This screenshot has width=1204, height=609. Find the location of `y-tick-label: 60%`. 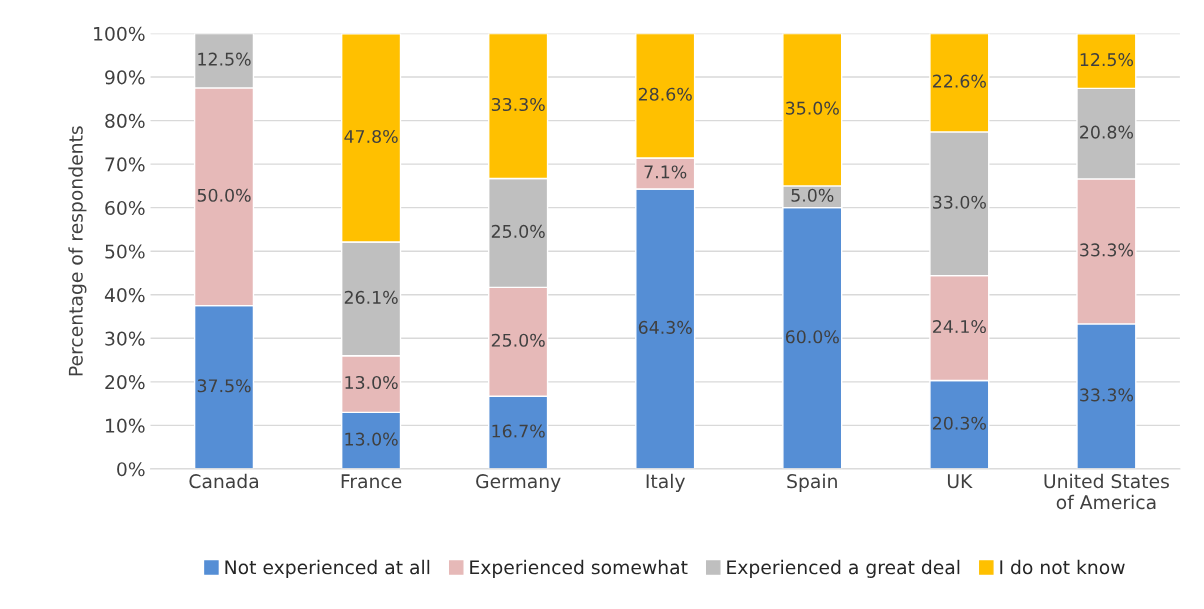

y-tick-label: 60% is located at coordinates (125, 208).